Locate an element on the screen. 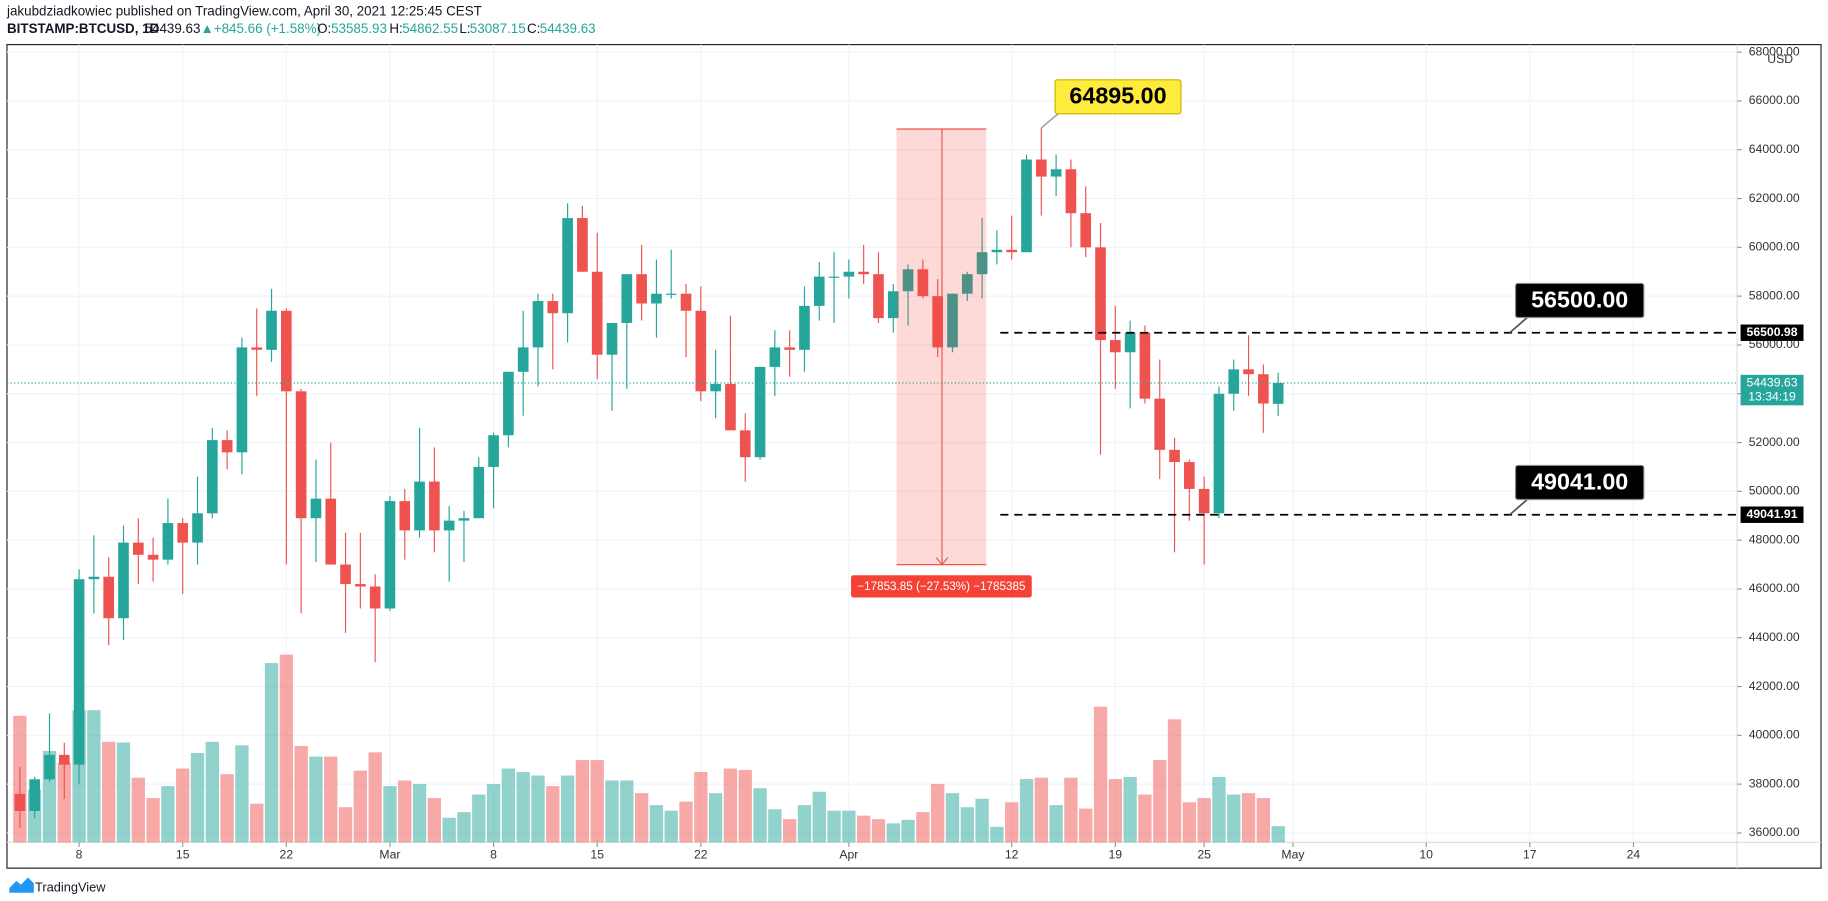 The image size is (1828, 901). level-label: 49041.91 is located at coordinates (1772, 514).